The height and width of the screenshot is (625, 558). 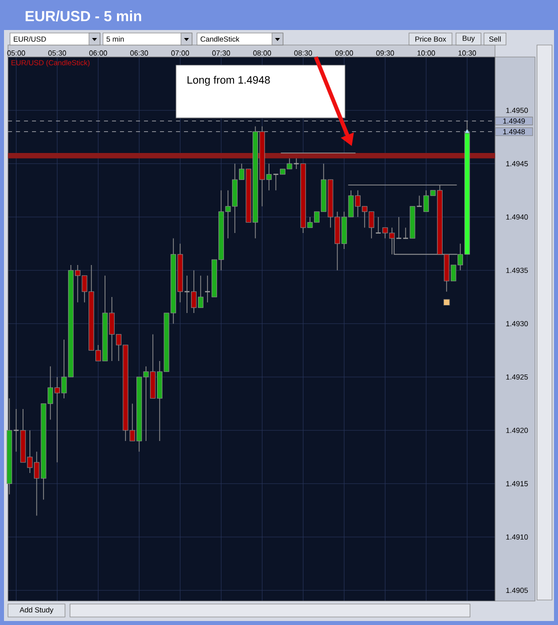 What do you see at coordinates (84, 16) in the screenshot?
I see `chart-title: EUR/USD - 5 min` at bounding box center [84, 16].